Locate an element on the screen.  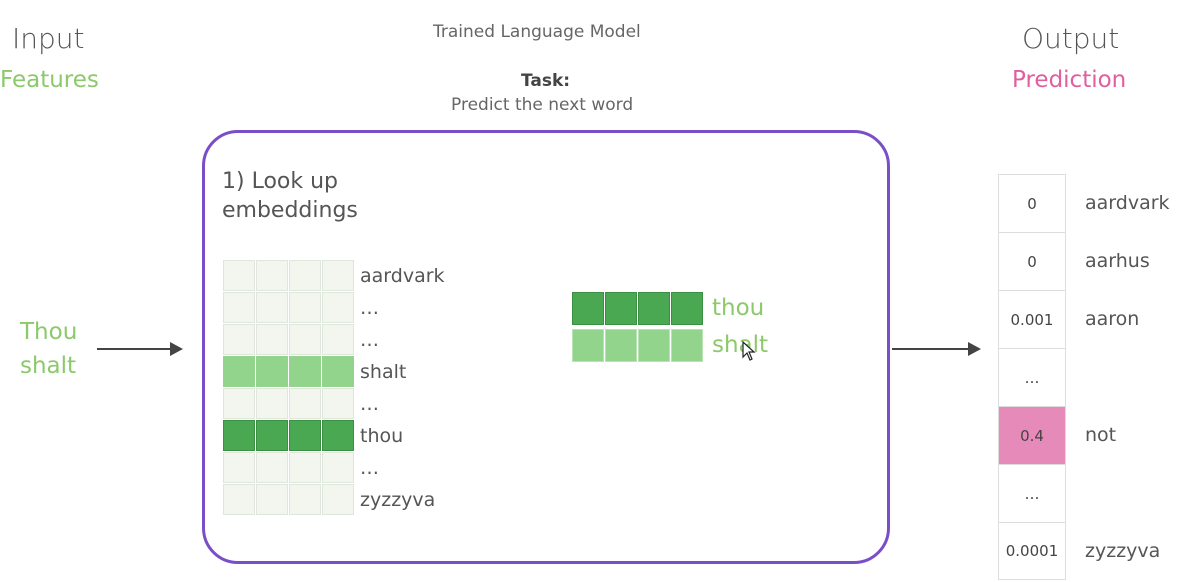
embedding-row: aardvark is located at coordinates (334, 276).